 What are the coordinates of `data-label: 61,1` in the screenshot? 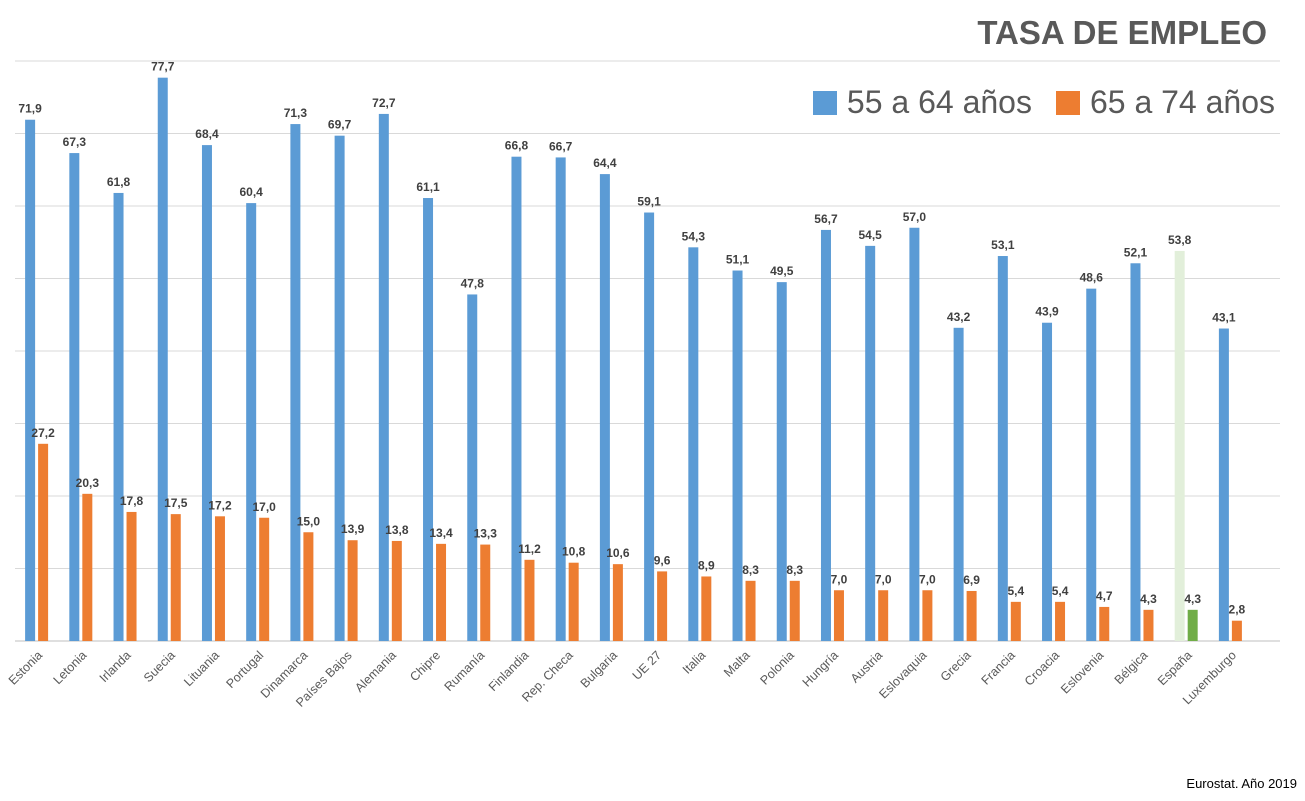 It's located at (428, 187).